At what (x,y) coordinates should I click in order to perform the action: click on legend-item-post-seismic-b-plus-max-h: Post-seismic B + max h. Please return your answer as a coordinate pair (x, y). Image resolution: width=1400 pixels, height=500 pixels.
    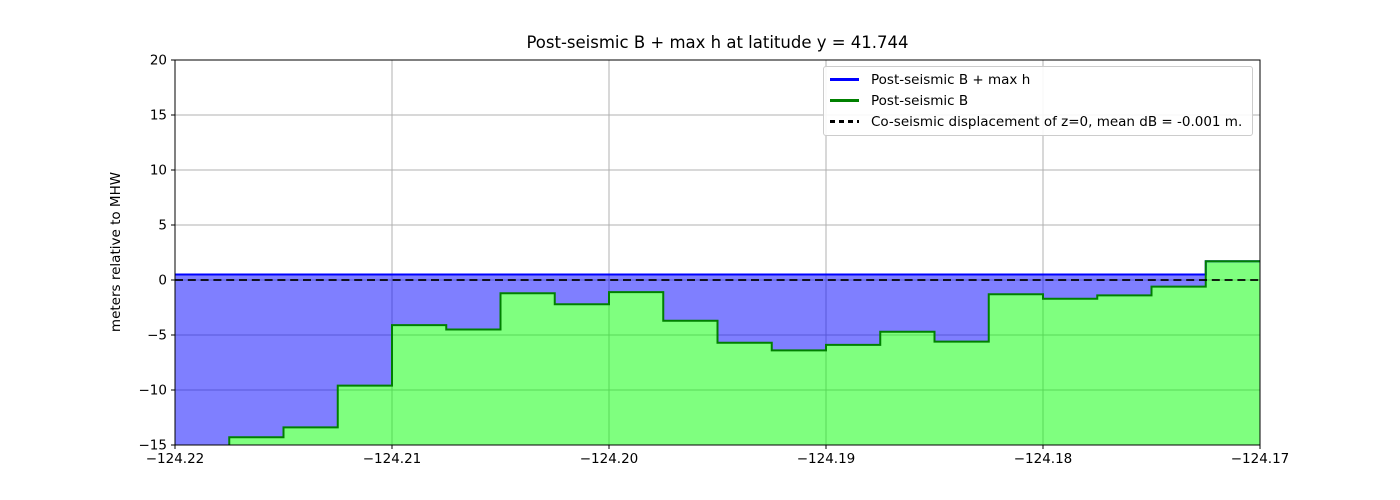
    Looking at the image, I should click on (1037, 79).